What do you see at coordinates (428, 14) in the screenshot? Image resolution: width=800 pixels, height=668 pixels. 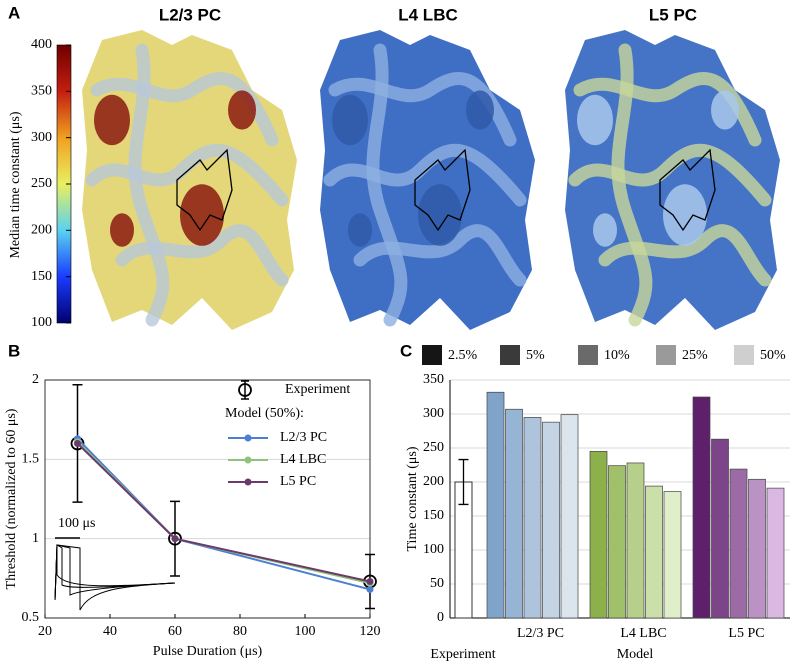 I see `panel-title: L4 LBC` at bounding box center [428, 14].